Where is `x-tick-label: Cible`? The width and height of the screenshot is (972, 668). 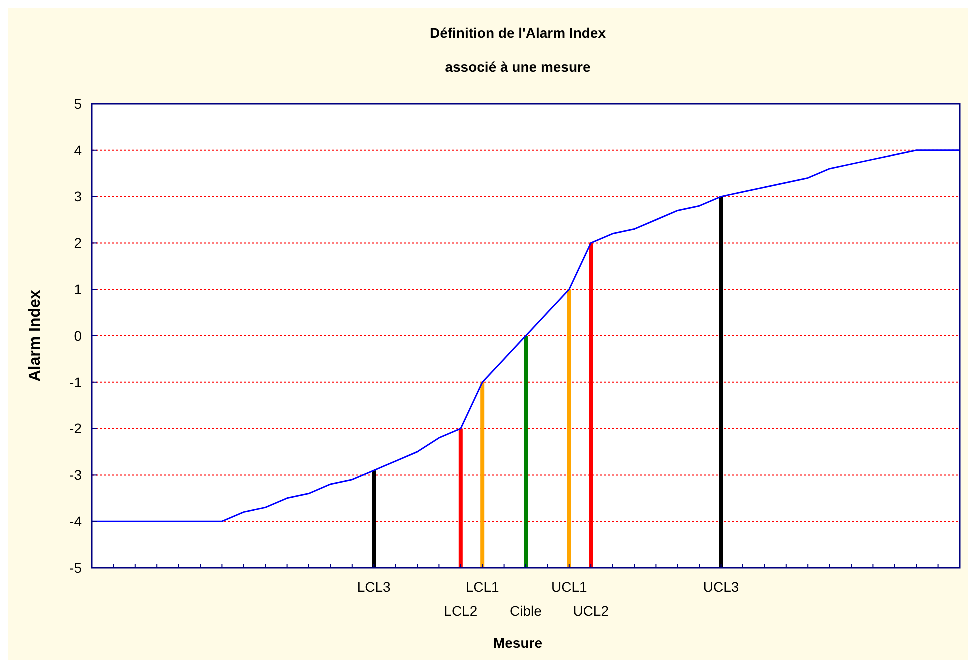
x-tick-label: Cible is located at coordinates (526, 611).